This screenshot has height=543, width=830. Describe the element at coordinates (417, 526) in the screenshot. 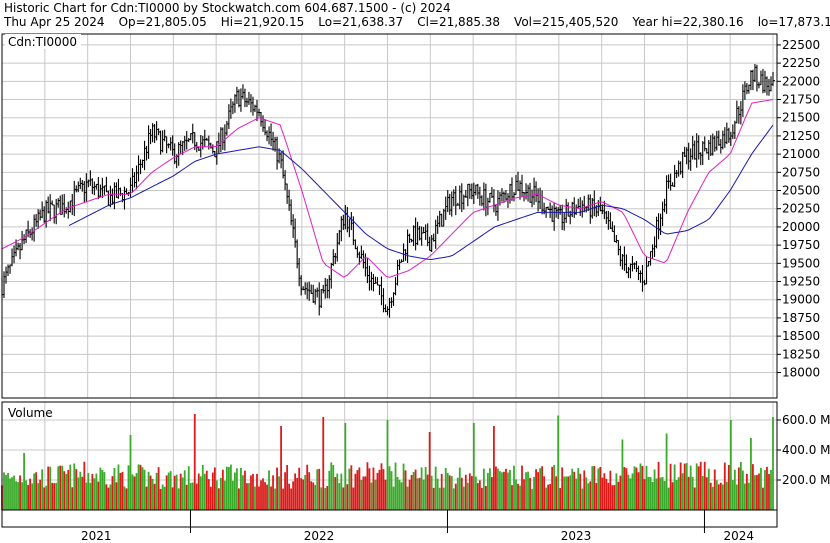

I see `year-axis: 2021 2022 2023 2024` at that location.